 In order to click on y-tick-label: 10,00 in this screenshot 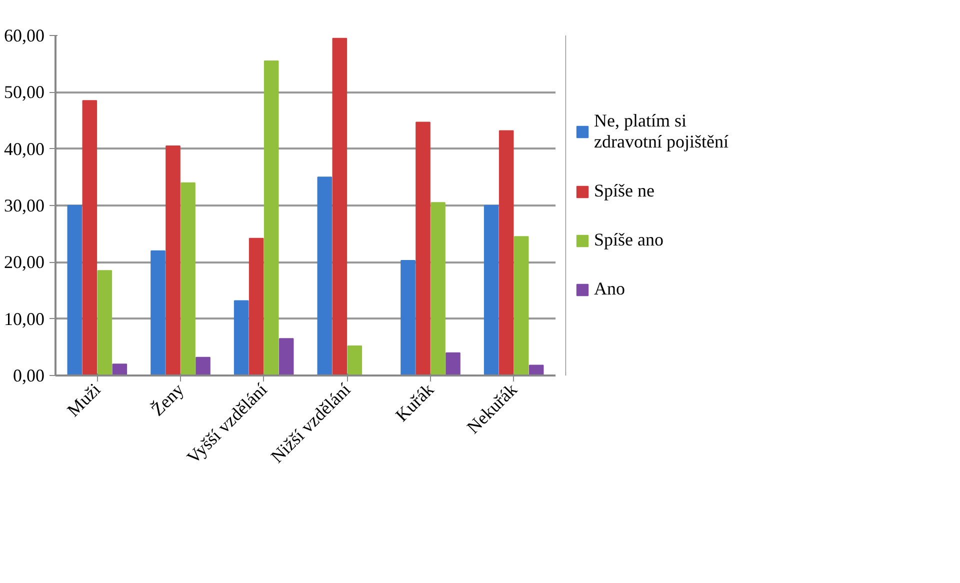, I will do `click(24, 318)`.